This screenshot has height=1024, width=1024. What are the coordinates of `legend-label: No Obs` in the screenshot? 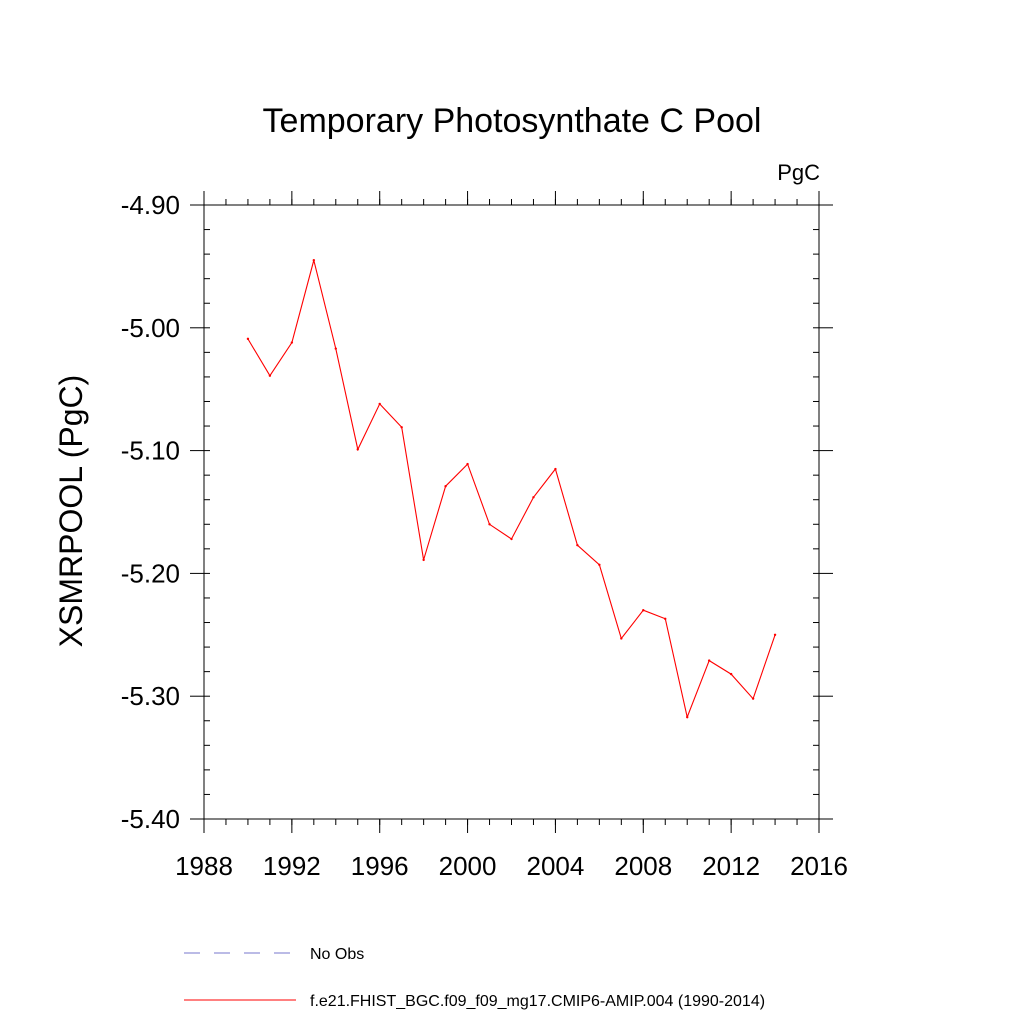 It's located at (337, 954).